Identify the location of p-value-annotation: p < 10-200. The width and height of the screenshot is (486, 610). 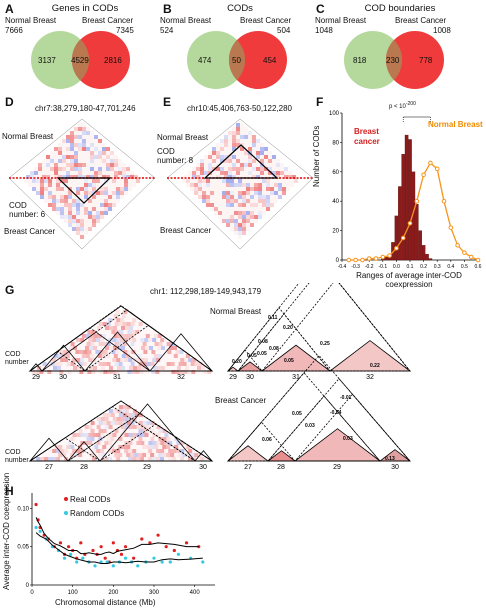
(402, 105).